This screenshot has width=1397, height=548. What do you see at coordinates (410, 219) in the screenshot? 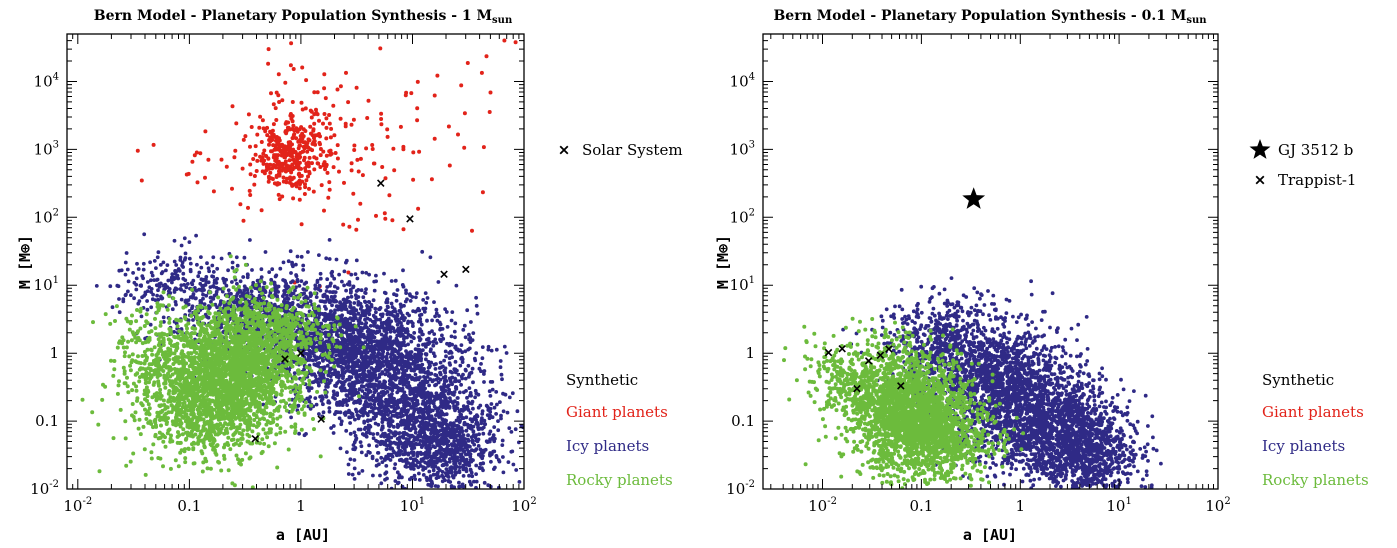
I see `marker-saturn` at bounding box center [410, 219].